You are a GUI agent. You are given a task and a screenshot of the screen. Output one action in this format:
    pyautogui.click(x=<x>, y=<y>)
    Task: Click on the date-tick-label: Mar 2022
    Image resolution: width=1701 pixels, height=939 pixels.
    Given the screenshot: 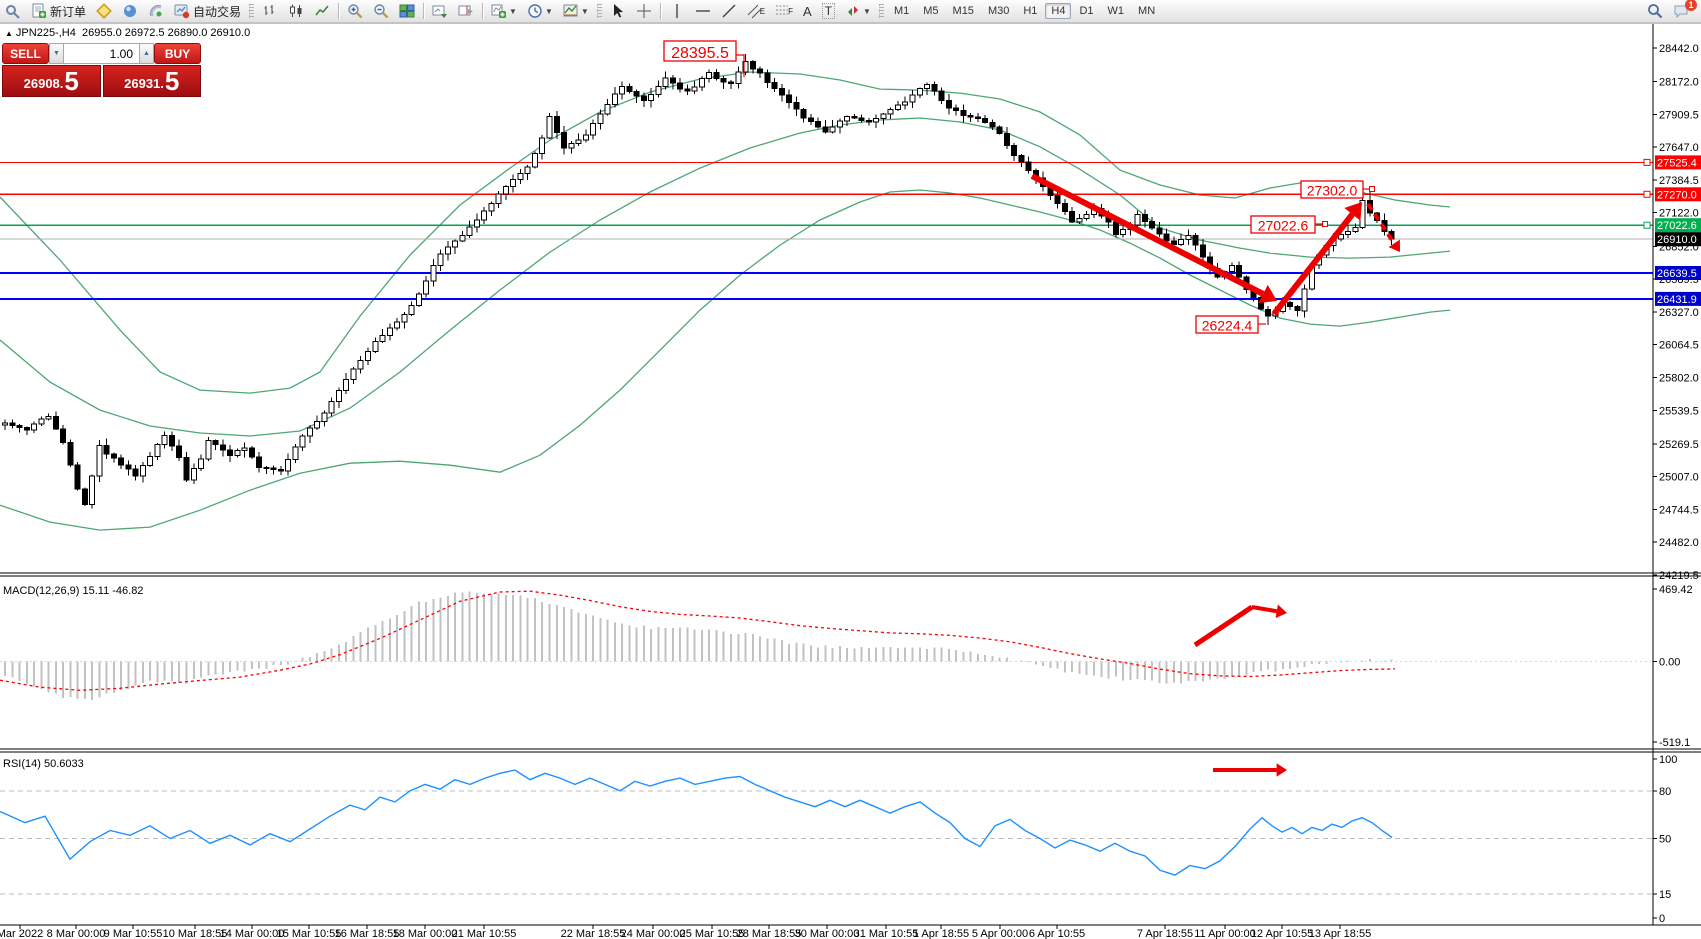 What is the action you would take?
    pyautogui.click(x=21, y=933)
    